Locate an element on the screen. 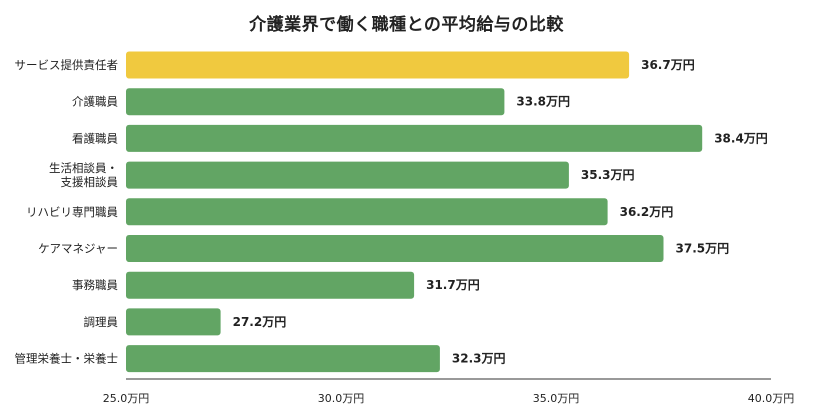 This screenshot has width=813, height=410. category-label-6: 事務職員 is located at coordinates (95, 285).